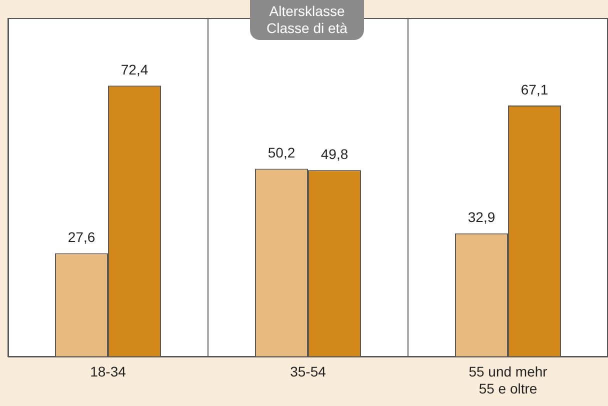  I want to click on data-label: 50,2, so click(282, 152).